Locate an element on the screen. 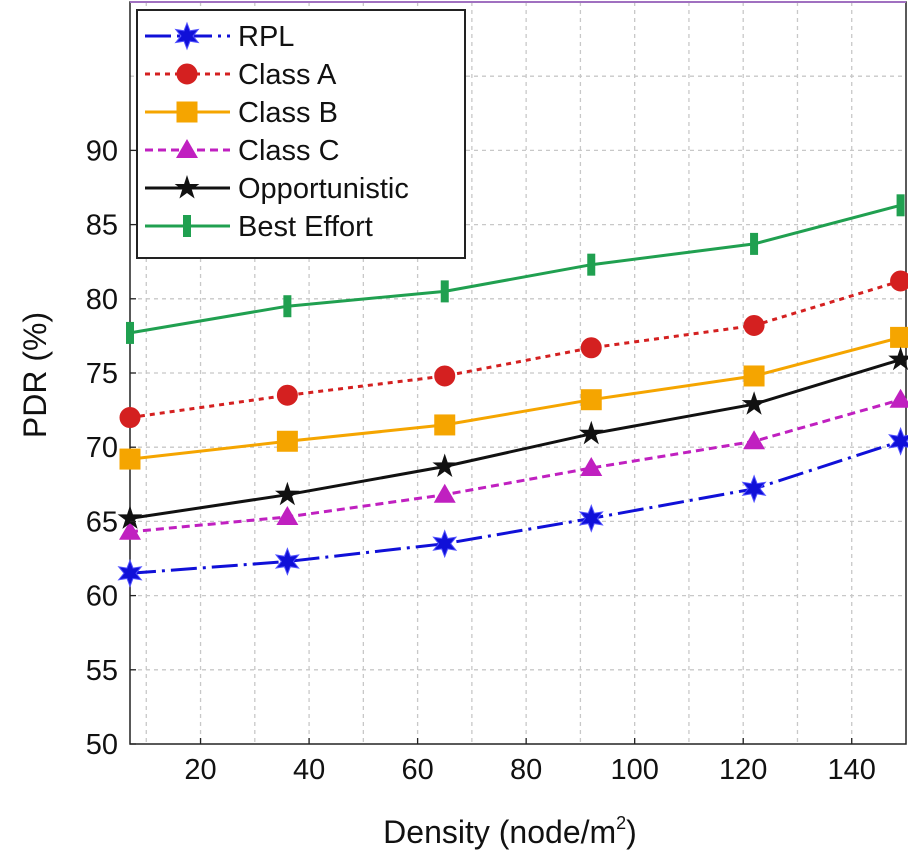 This screenshot has height=858, width=908. y-tick-label: 85 is located at coordinates (102, 226).